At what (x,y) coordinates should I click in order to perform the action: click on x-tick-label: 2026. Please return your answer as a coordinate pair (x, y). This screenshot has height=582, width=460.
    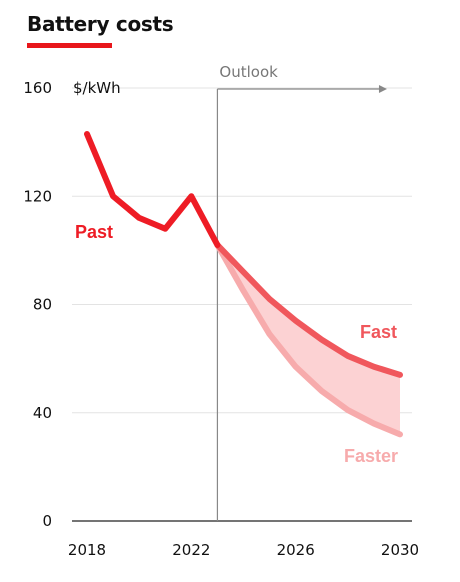
    Looking at the image, I should click on (296, 550).